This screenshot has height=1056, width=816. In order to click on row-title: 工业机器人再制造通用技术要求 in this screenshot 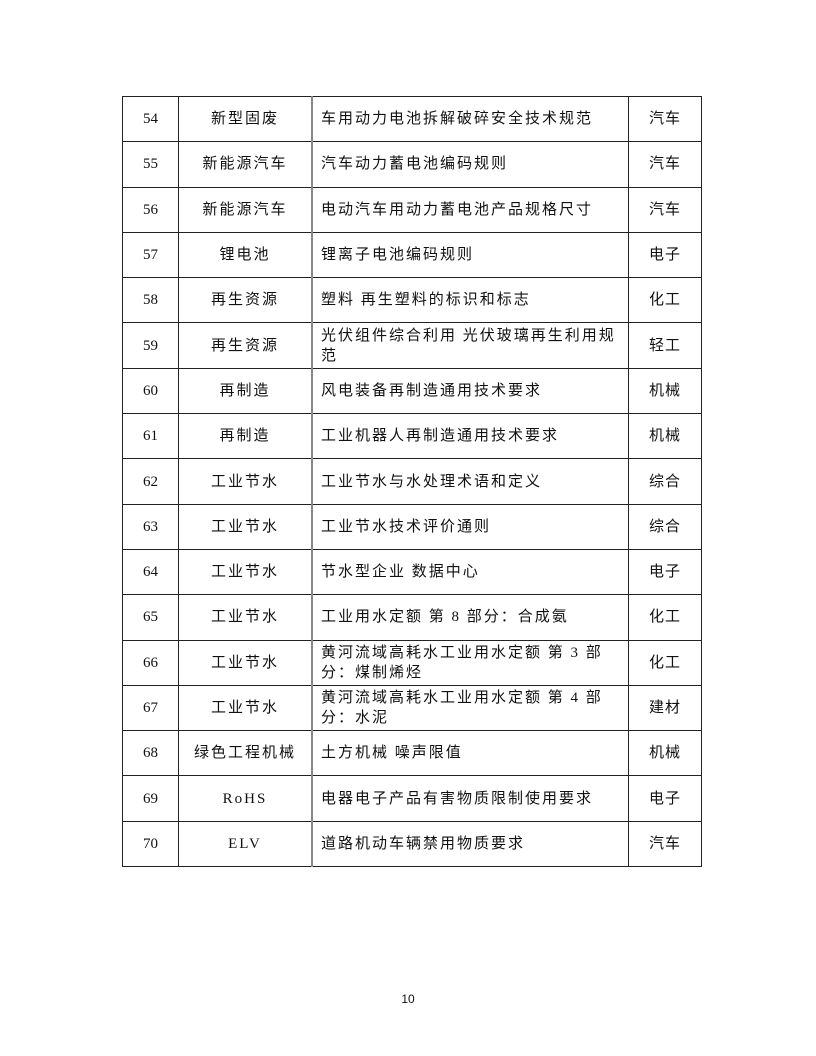, I will do `click(470, 436)`.